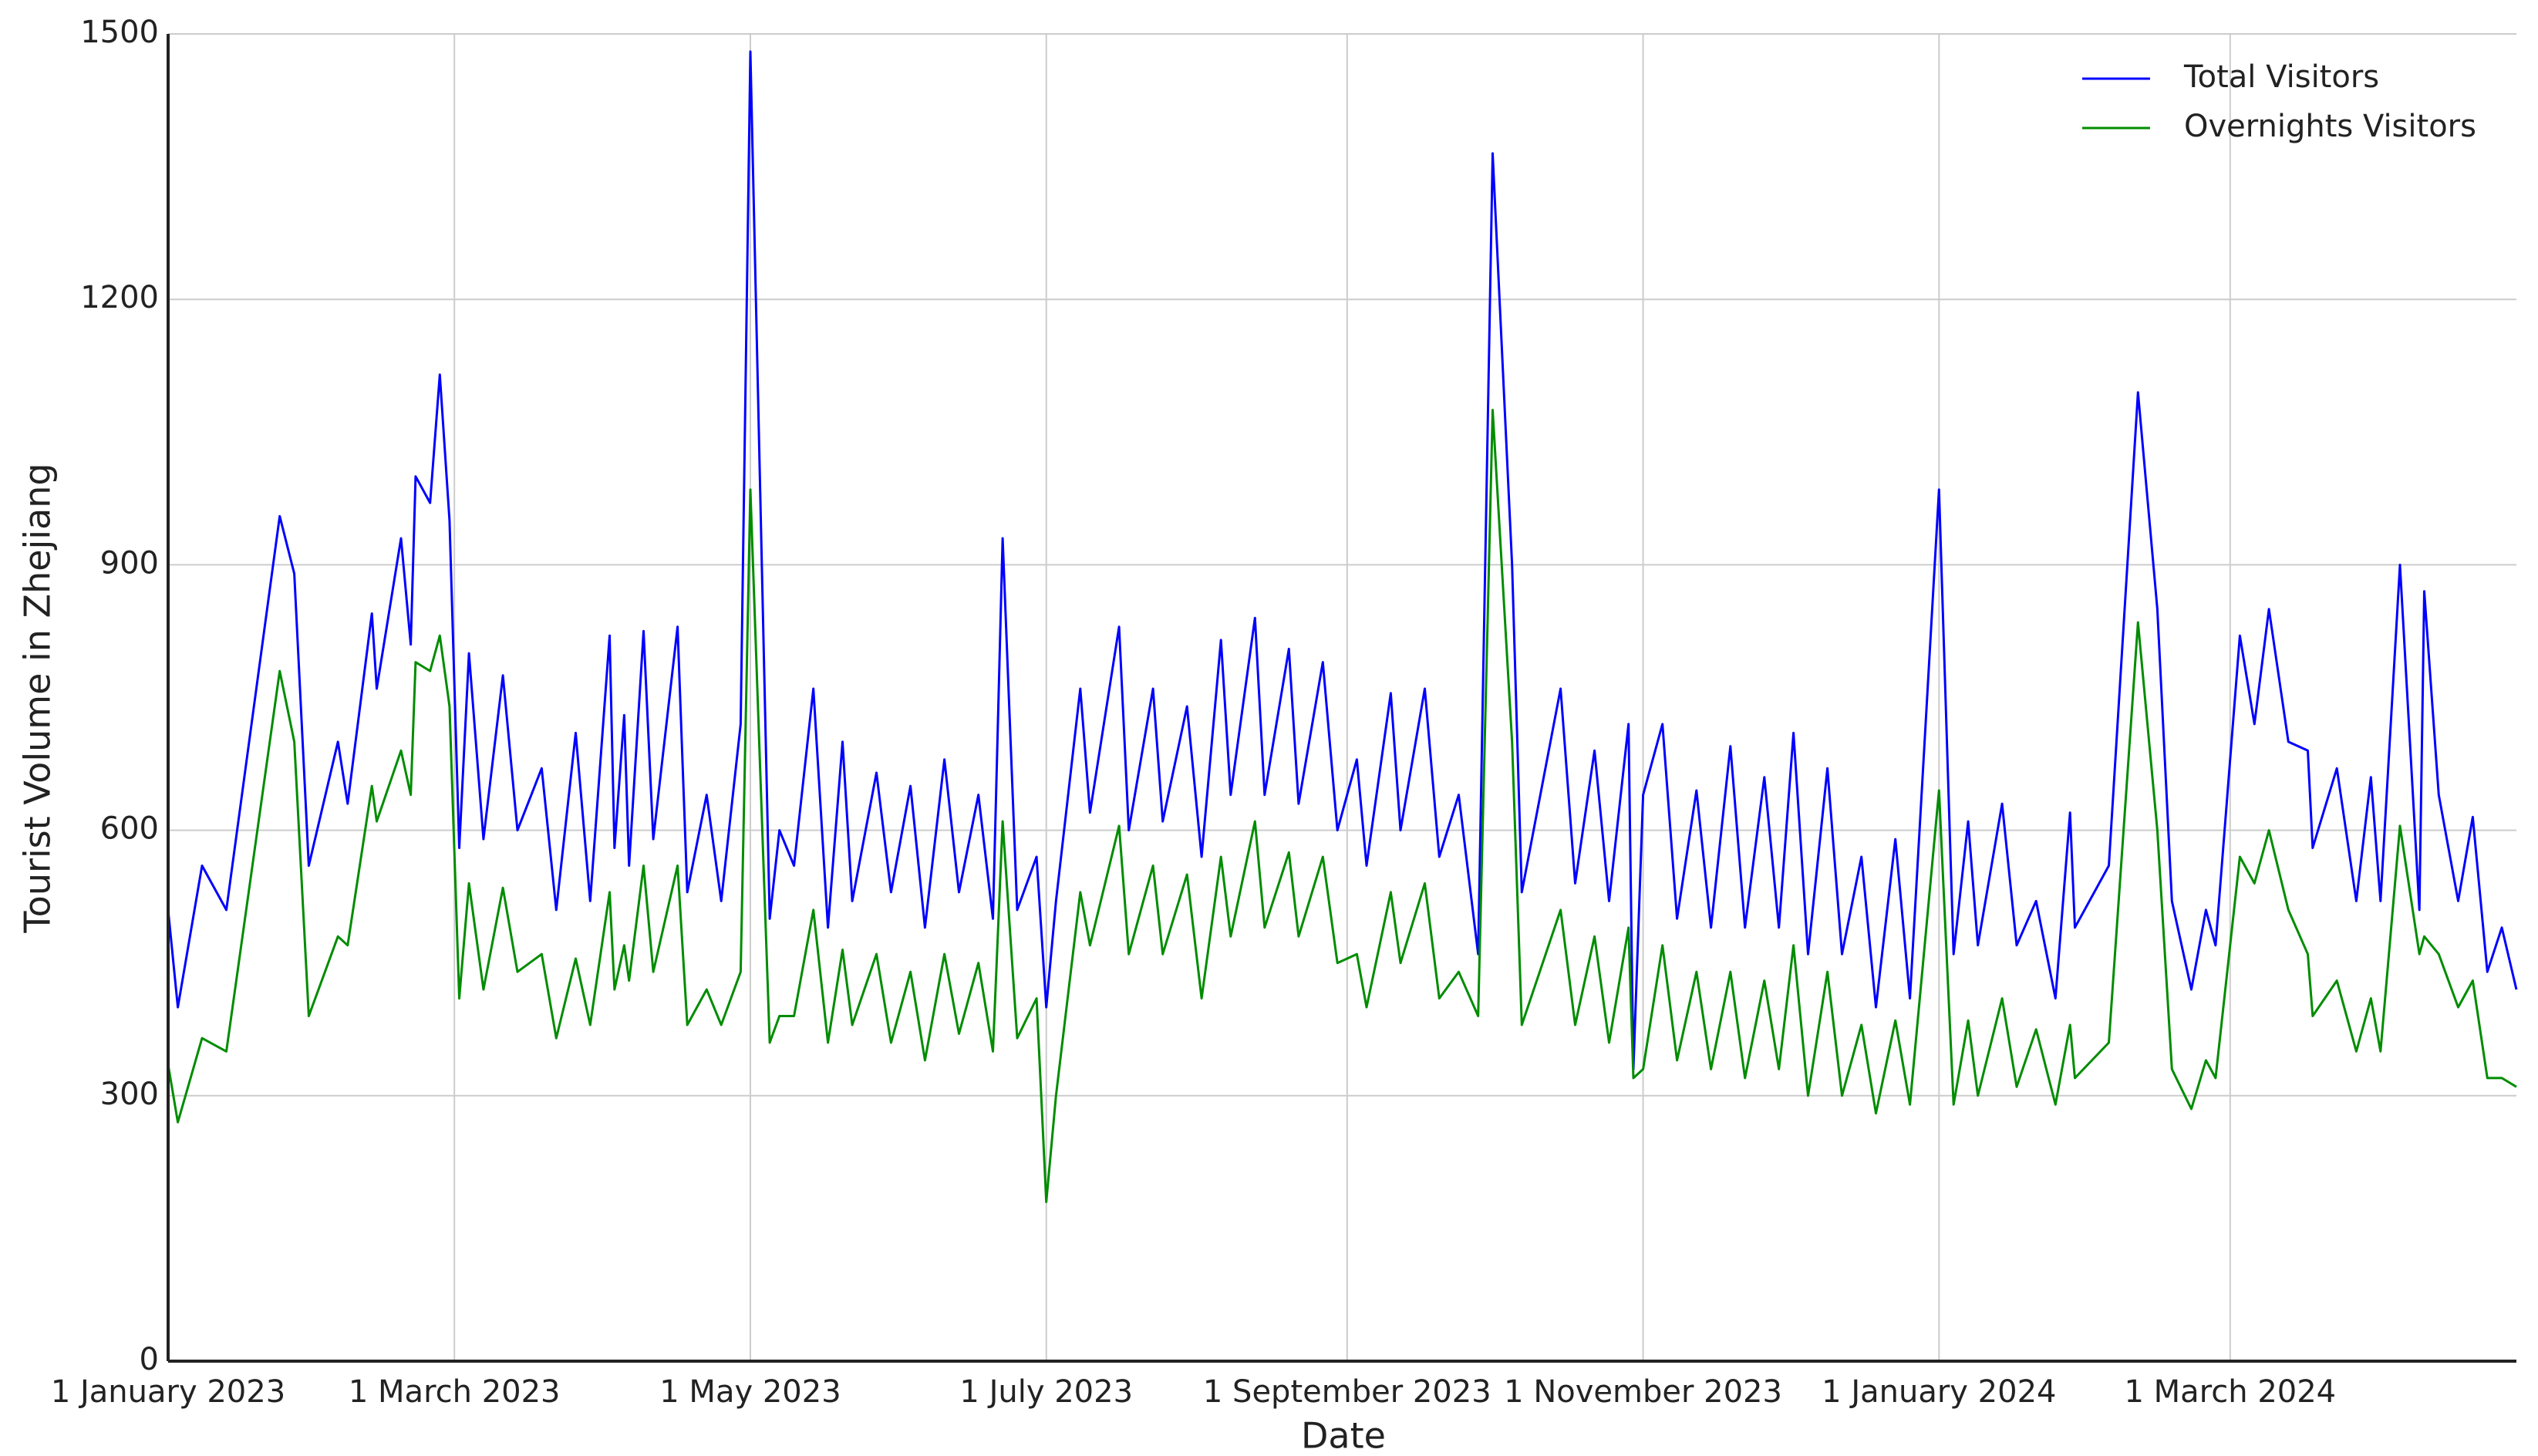 This screenshot has width=2538, height=1456. I want to click on y-tick-label: 0, so click(149, 1360).